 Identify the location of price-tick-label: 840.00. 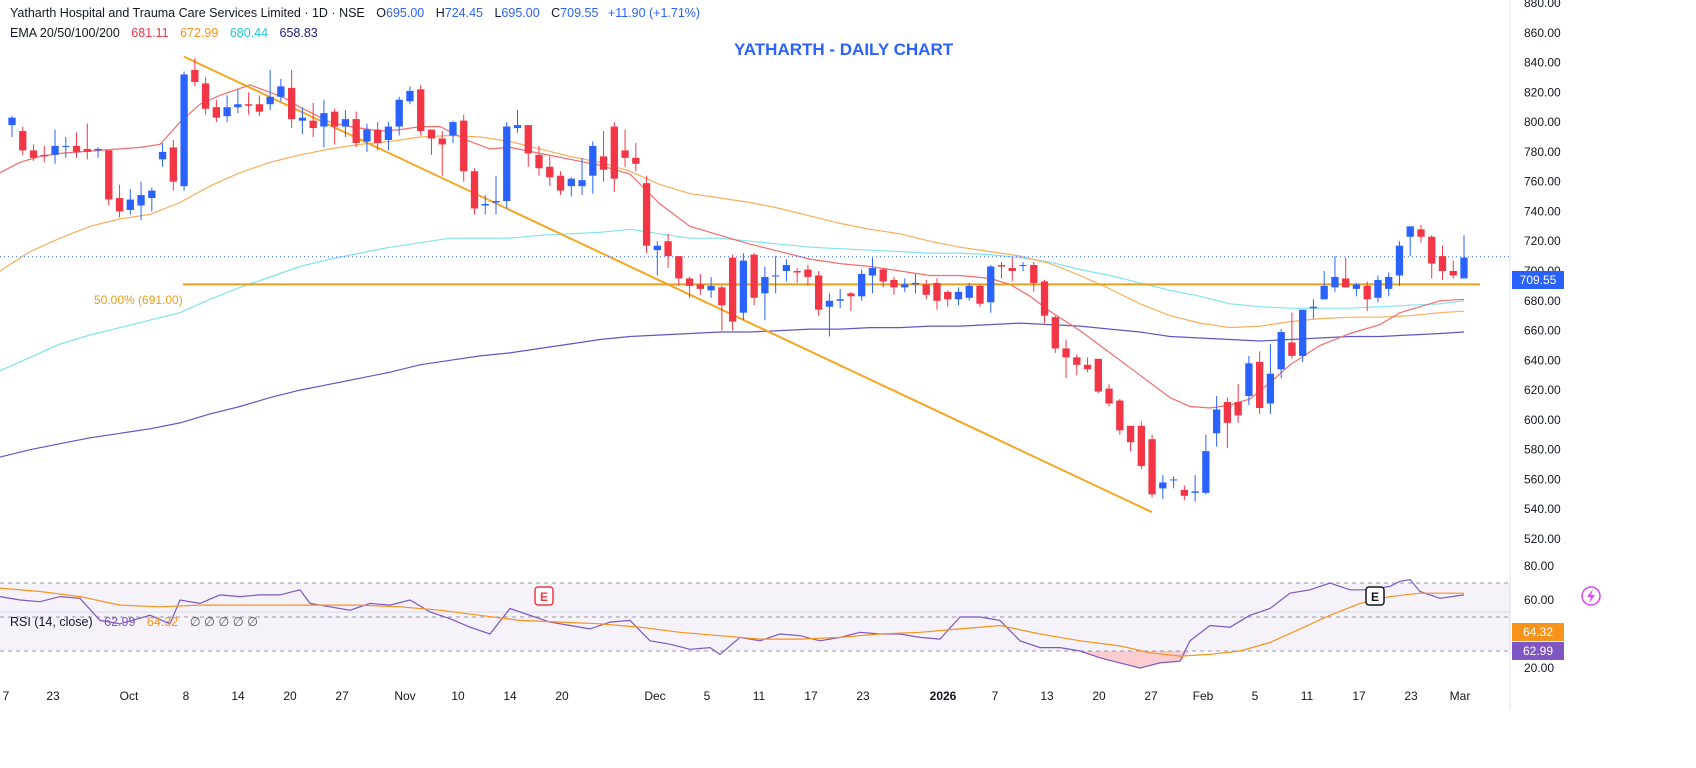
(1542, 63).